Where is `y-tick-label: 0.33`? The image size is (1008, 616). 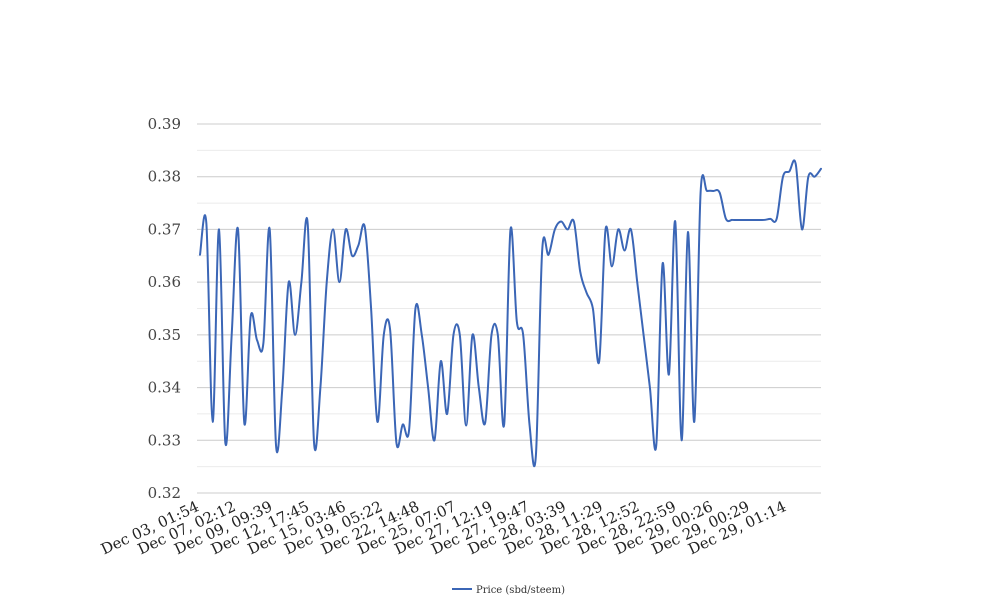
y-tick-label: 0.33 is located at coordinates (164, 440).